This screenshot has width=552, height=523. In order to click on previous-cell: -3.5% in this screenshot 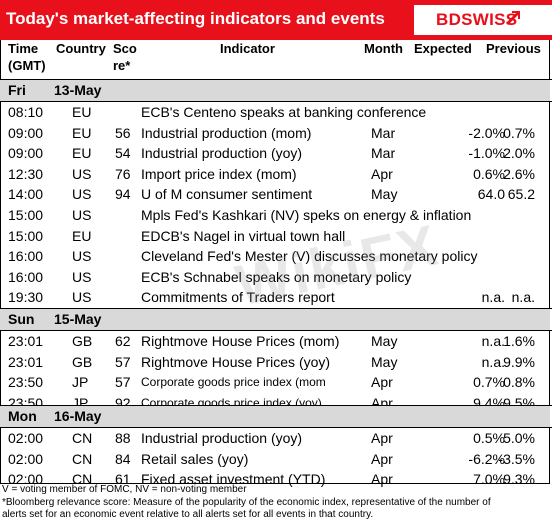, I will do `click(516, 458)`.